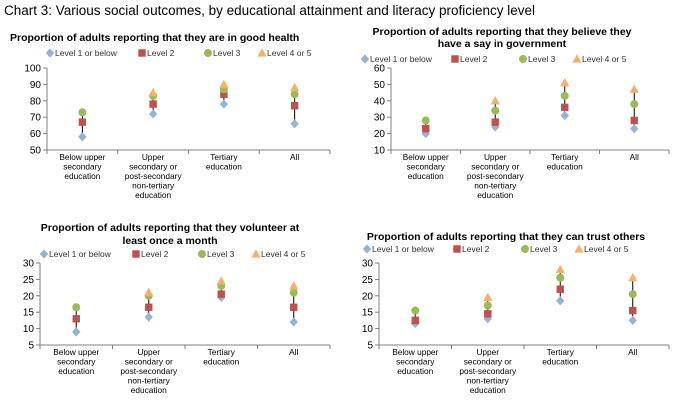 This screenshot has height=409, width=678. Describe the element at coordinates (606, 249) in the screenshot. I see `legend-label: Level 4 or 5` at that location.